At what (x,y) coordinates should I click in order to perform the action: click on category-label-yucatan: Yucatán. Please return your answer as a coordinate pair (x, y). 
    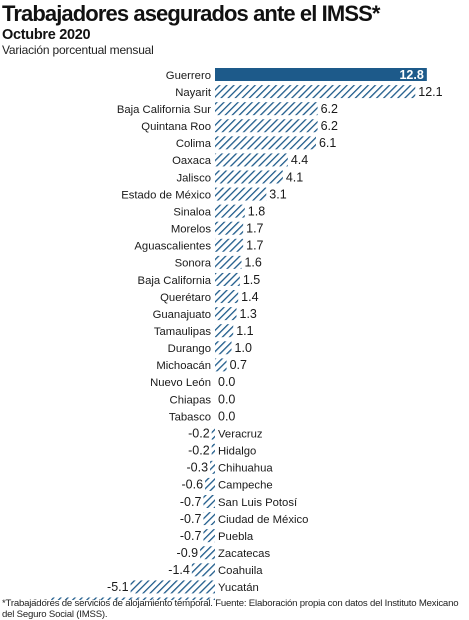
    Looking at the image, I should click on (238, 588).